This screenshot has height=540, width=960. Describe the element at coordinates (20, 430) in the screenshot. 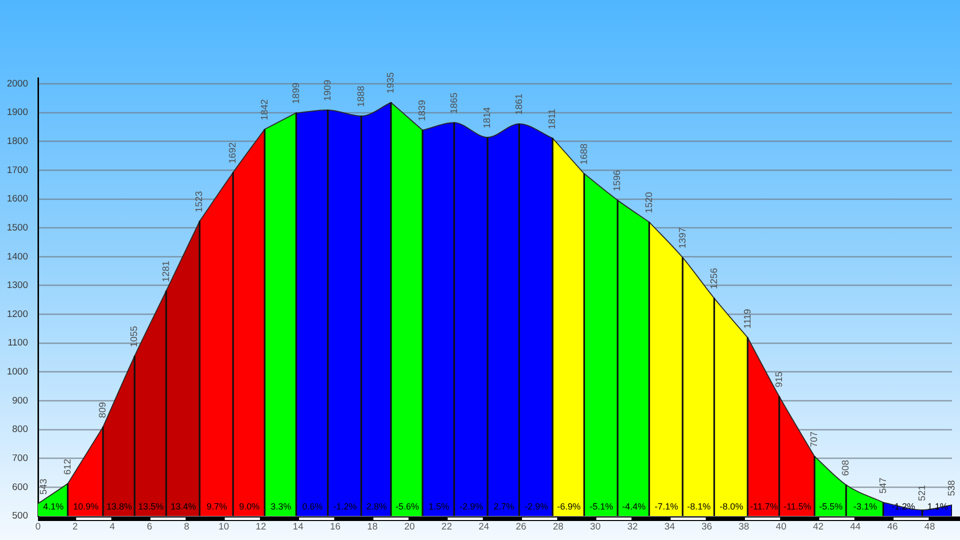

I see `y-tick-label: 800` at that location.